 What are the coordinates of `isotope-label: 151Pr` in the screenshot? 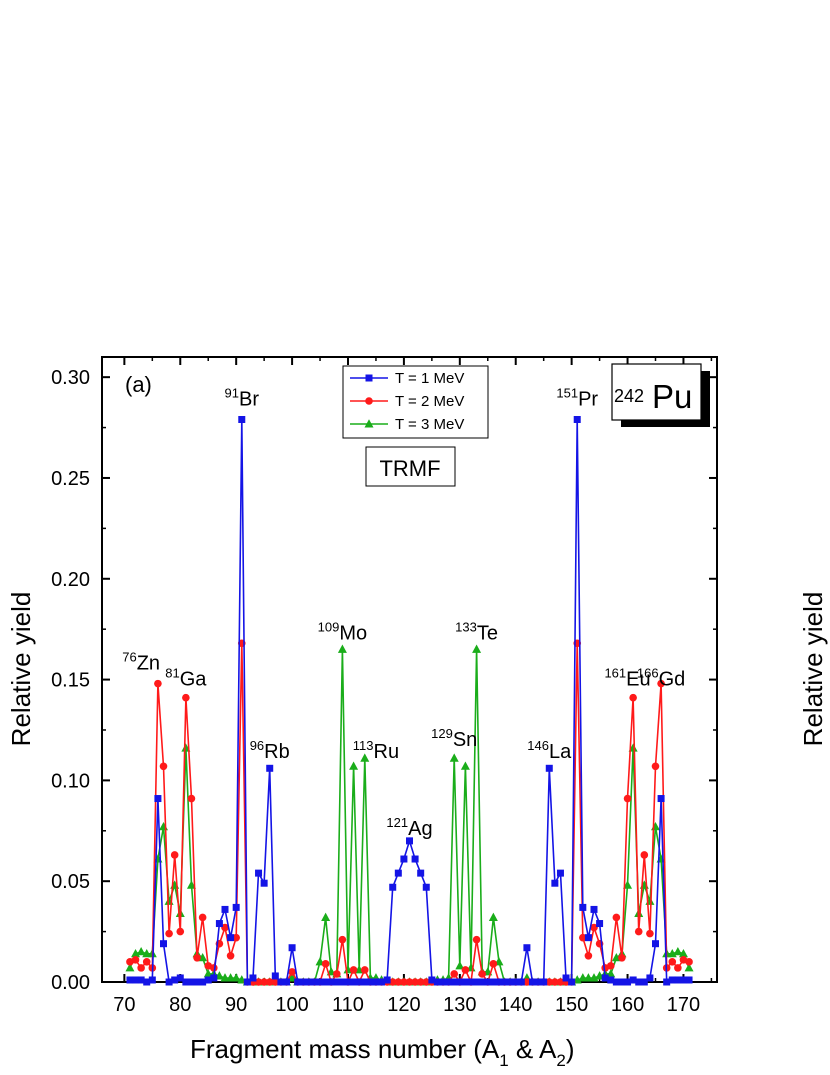 It's located at (577, 397).